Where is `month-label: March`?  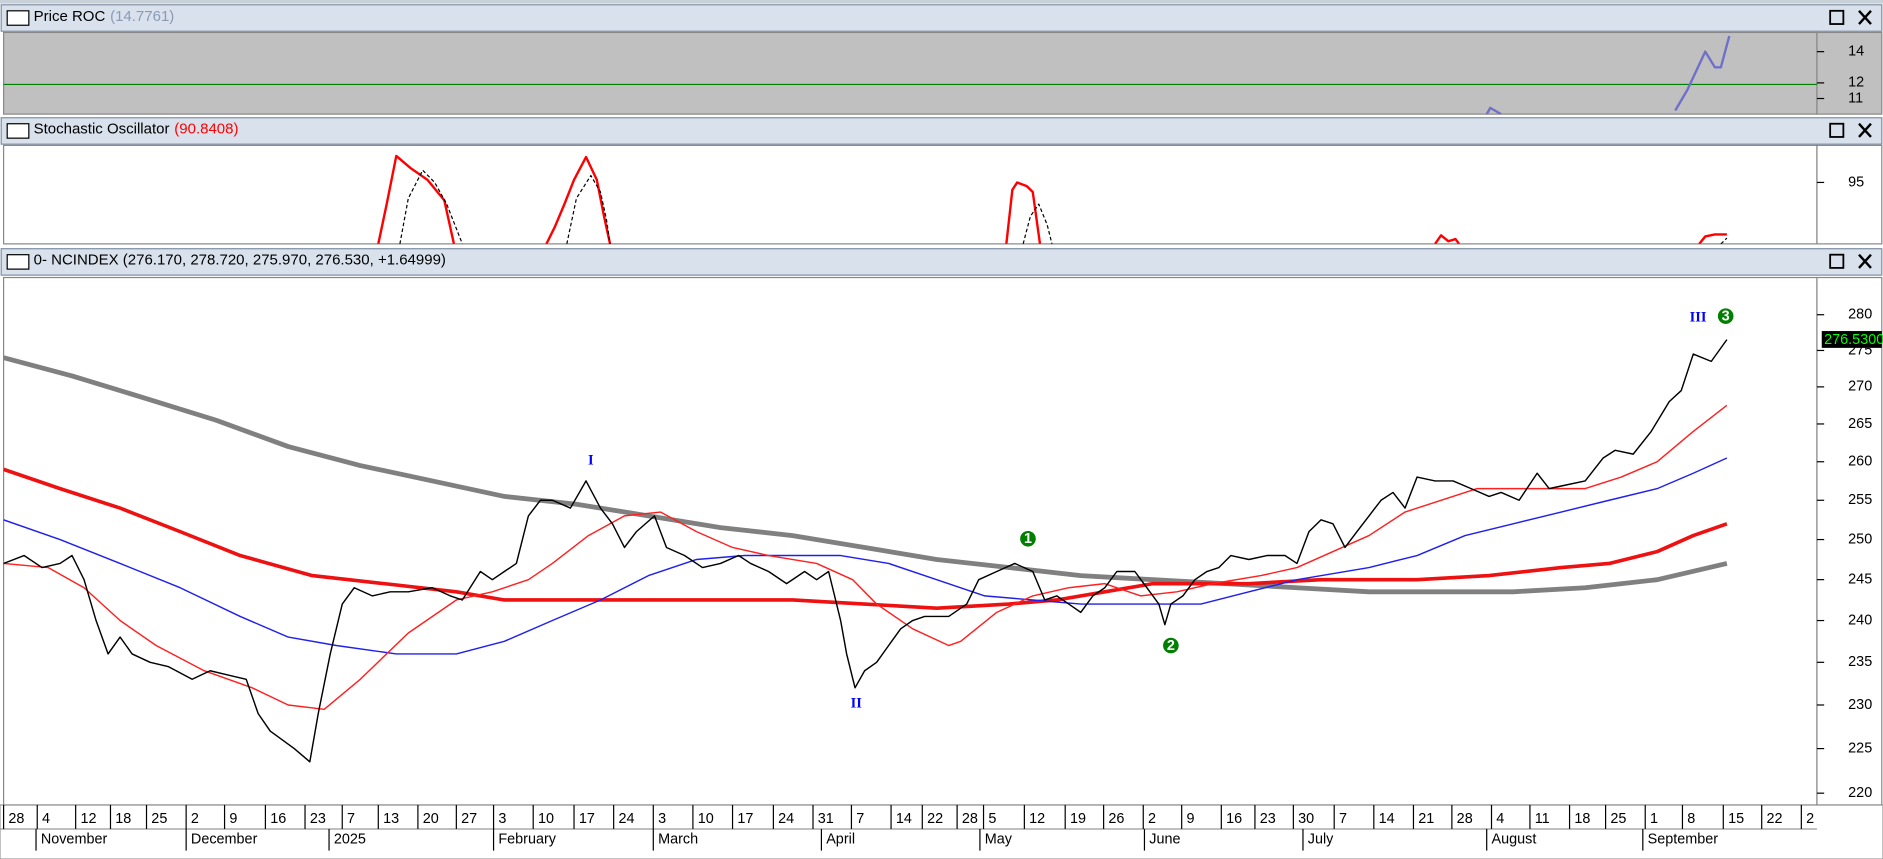
month-label: March is located at coordinates (678, 840).